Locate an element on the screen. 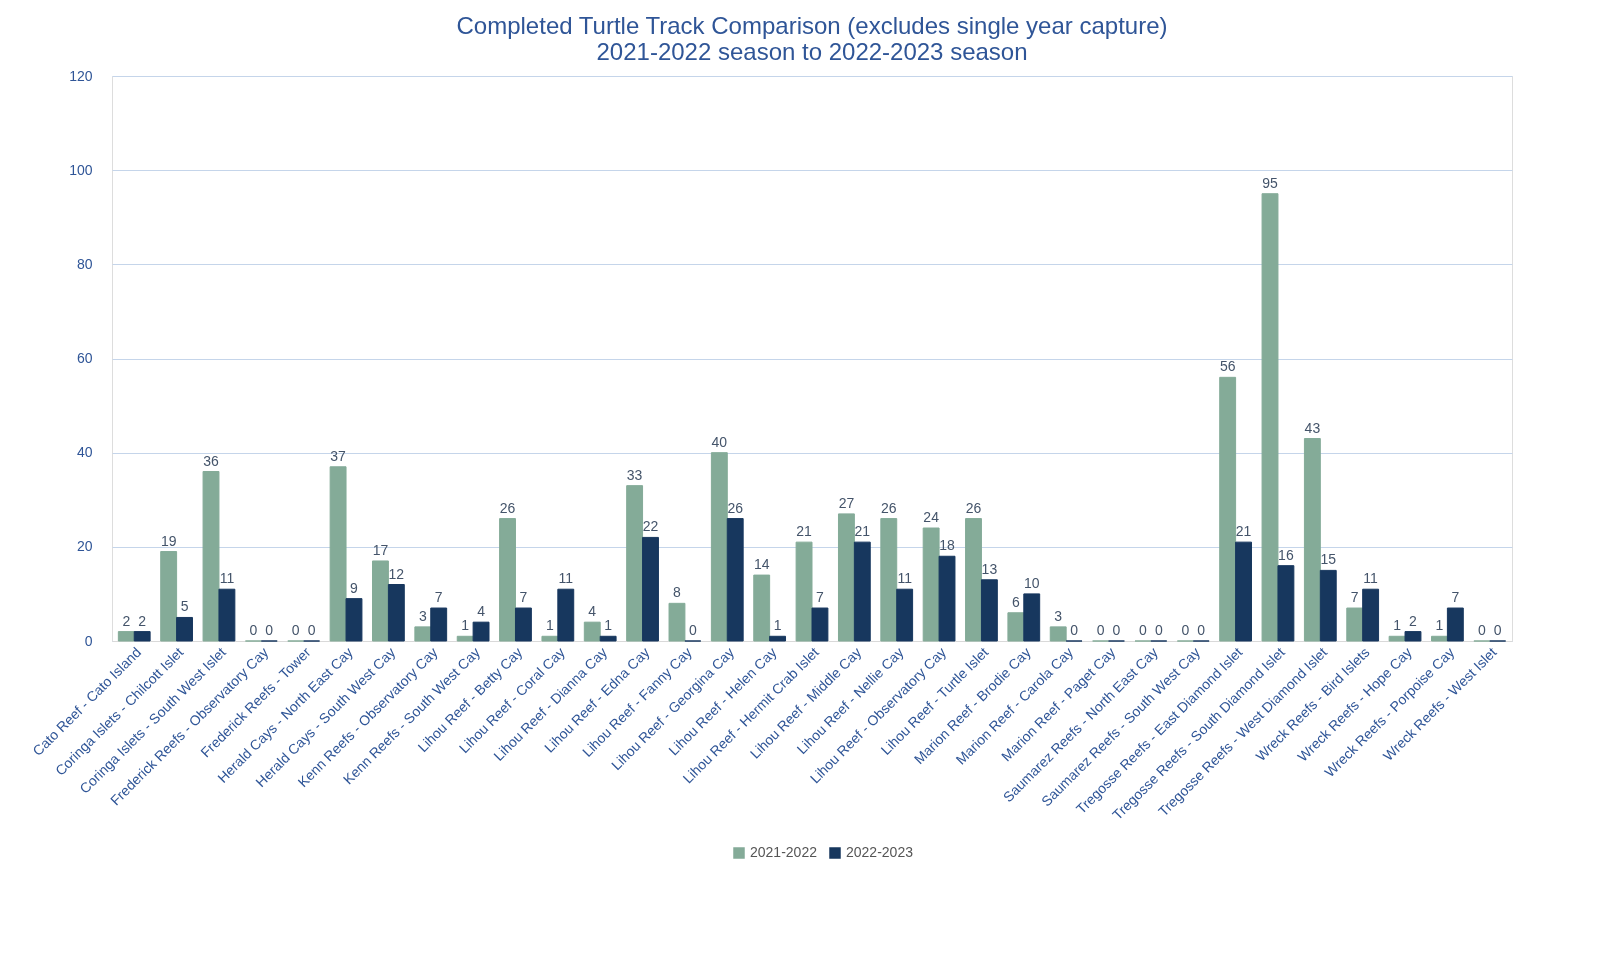  data-label: 22 is located at coordinates (650, 526).